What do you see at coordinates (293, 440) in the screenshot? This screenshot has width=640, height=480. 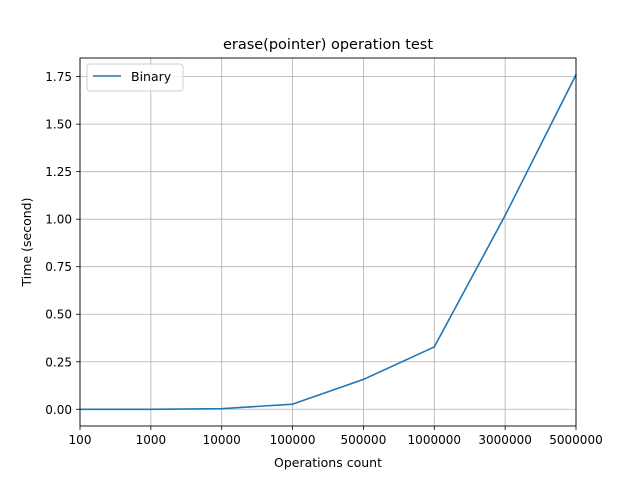 I see `x-tick-label: 100000` at bounding box center [293, 440].